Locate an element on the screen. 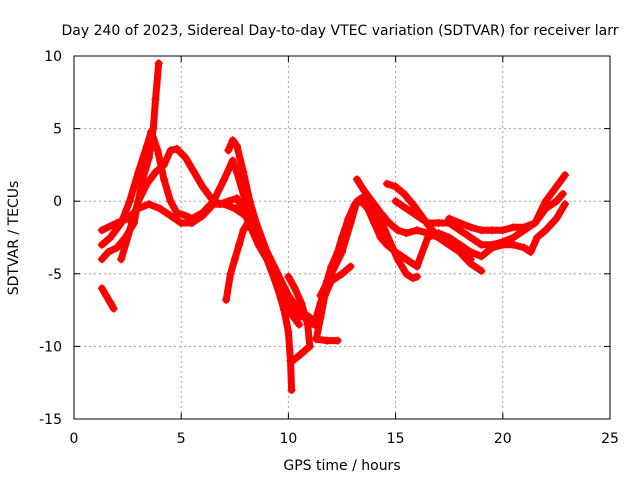  series-arc-g is located at coordinates (264, 229).